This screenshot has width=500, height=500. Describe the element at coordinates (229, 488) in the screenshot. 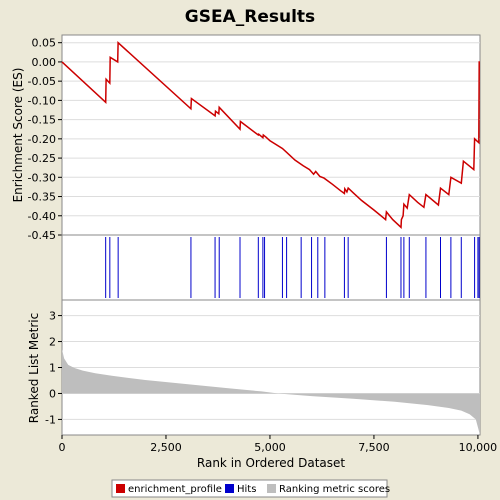

I see `legend-swatch-hits` at that location.